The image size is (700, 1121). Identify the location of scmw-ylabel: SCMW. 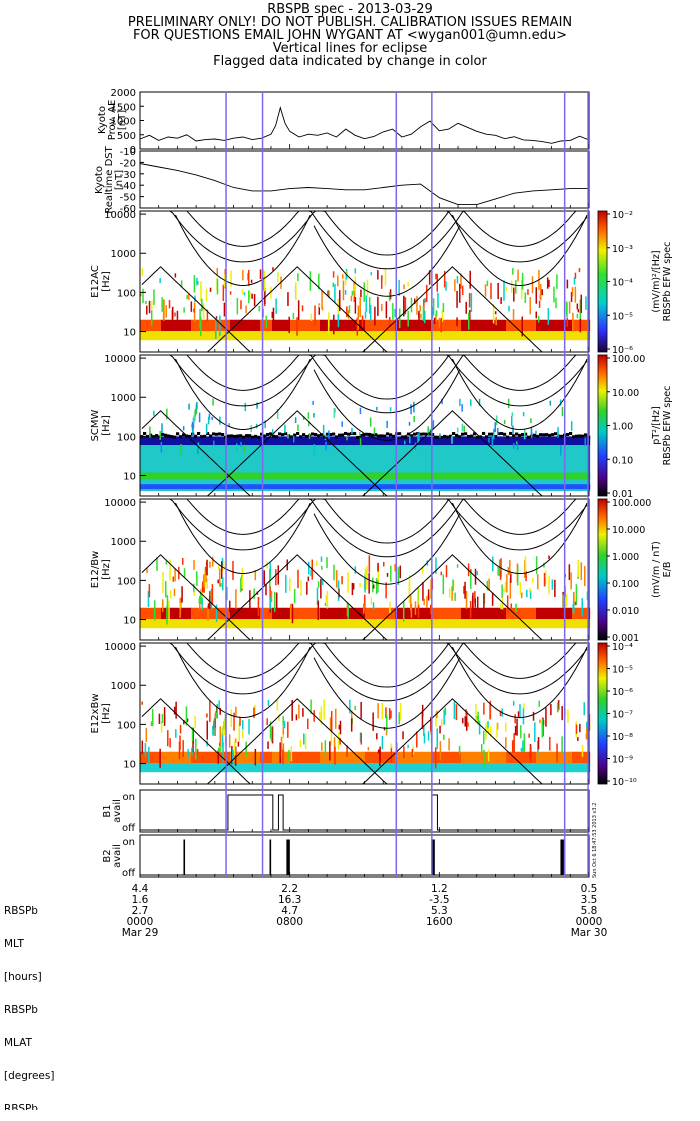
(95, 425).